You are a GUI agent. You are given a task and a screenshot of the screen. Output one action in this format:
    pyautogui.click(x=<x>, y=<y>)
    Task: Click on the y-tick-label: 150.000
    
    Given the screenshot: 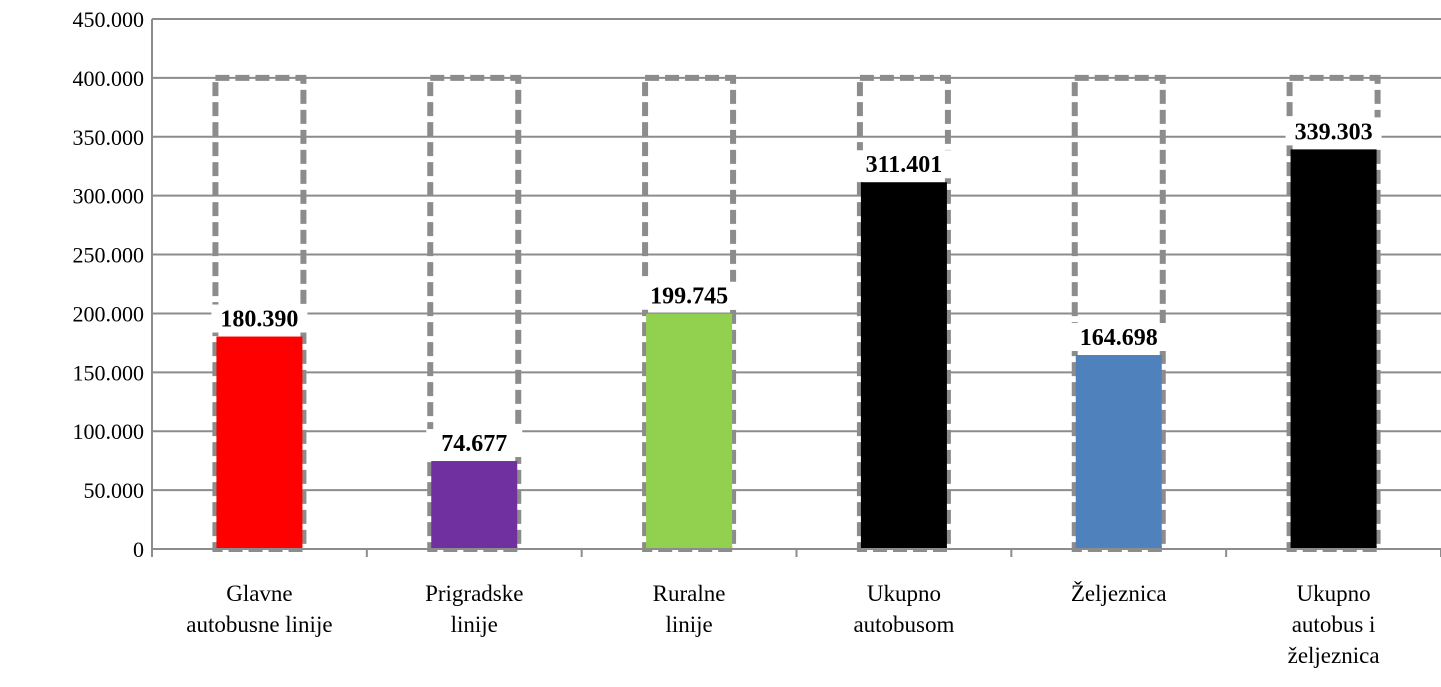 What is the action you would take?
    pyautogui.click(x=109, y=372)
    